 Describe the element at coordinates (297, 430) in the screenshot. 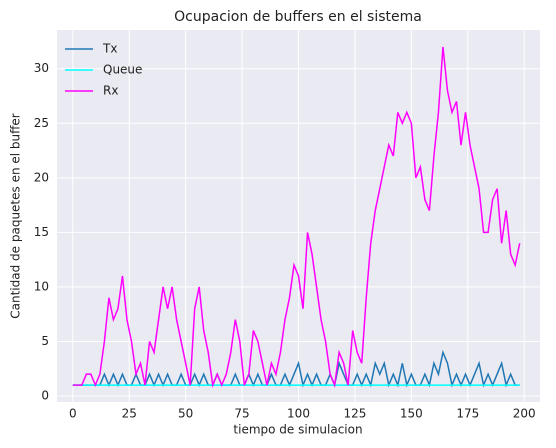

I see `x-axis-label: tiempo de simulacion` at that location.